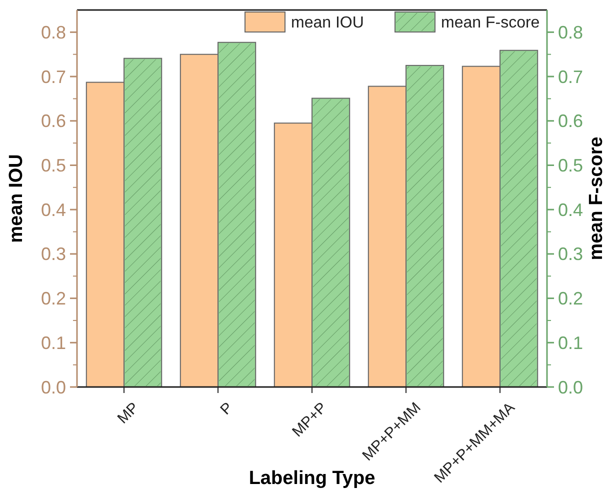 This screenshot has width=614, height=492. I want to click on y2-tick-label: 0.8, so click(571, 32).